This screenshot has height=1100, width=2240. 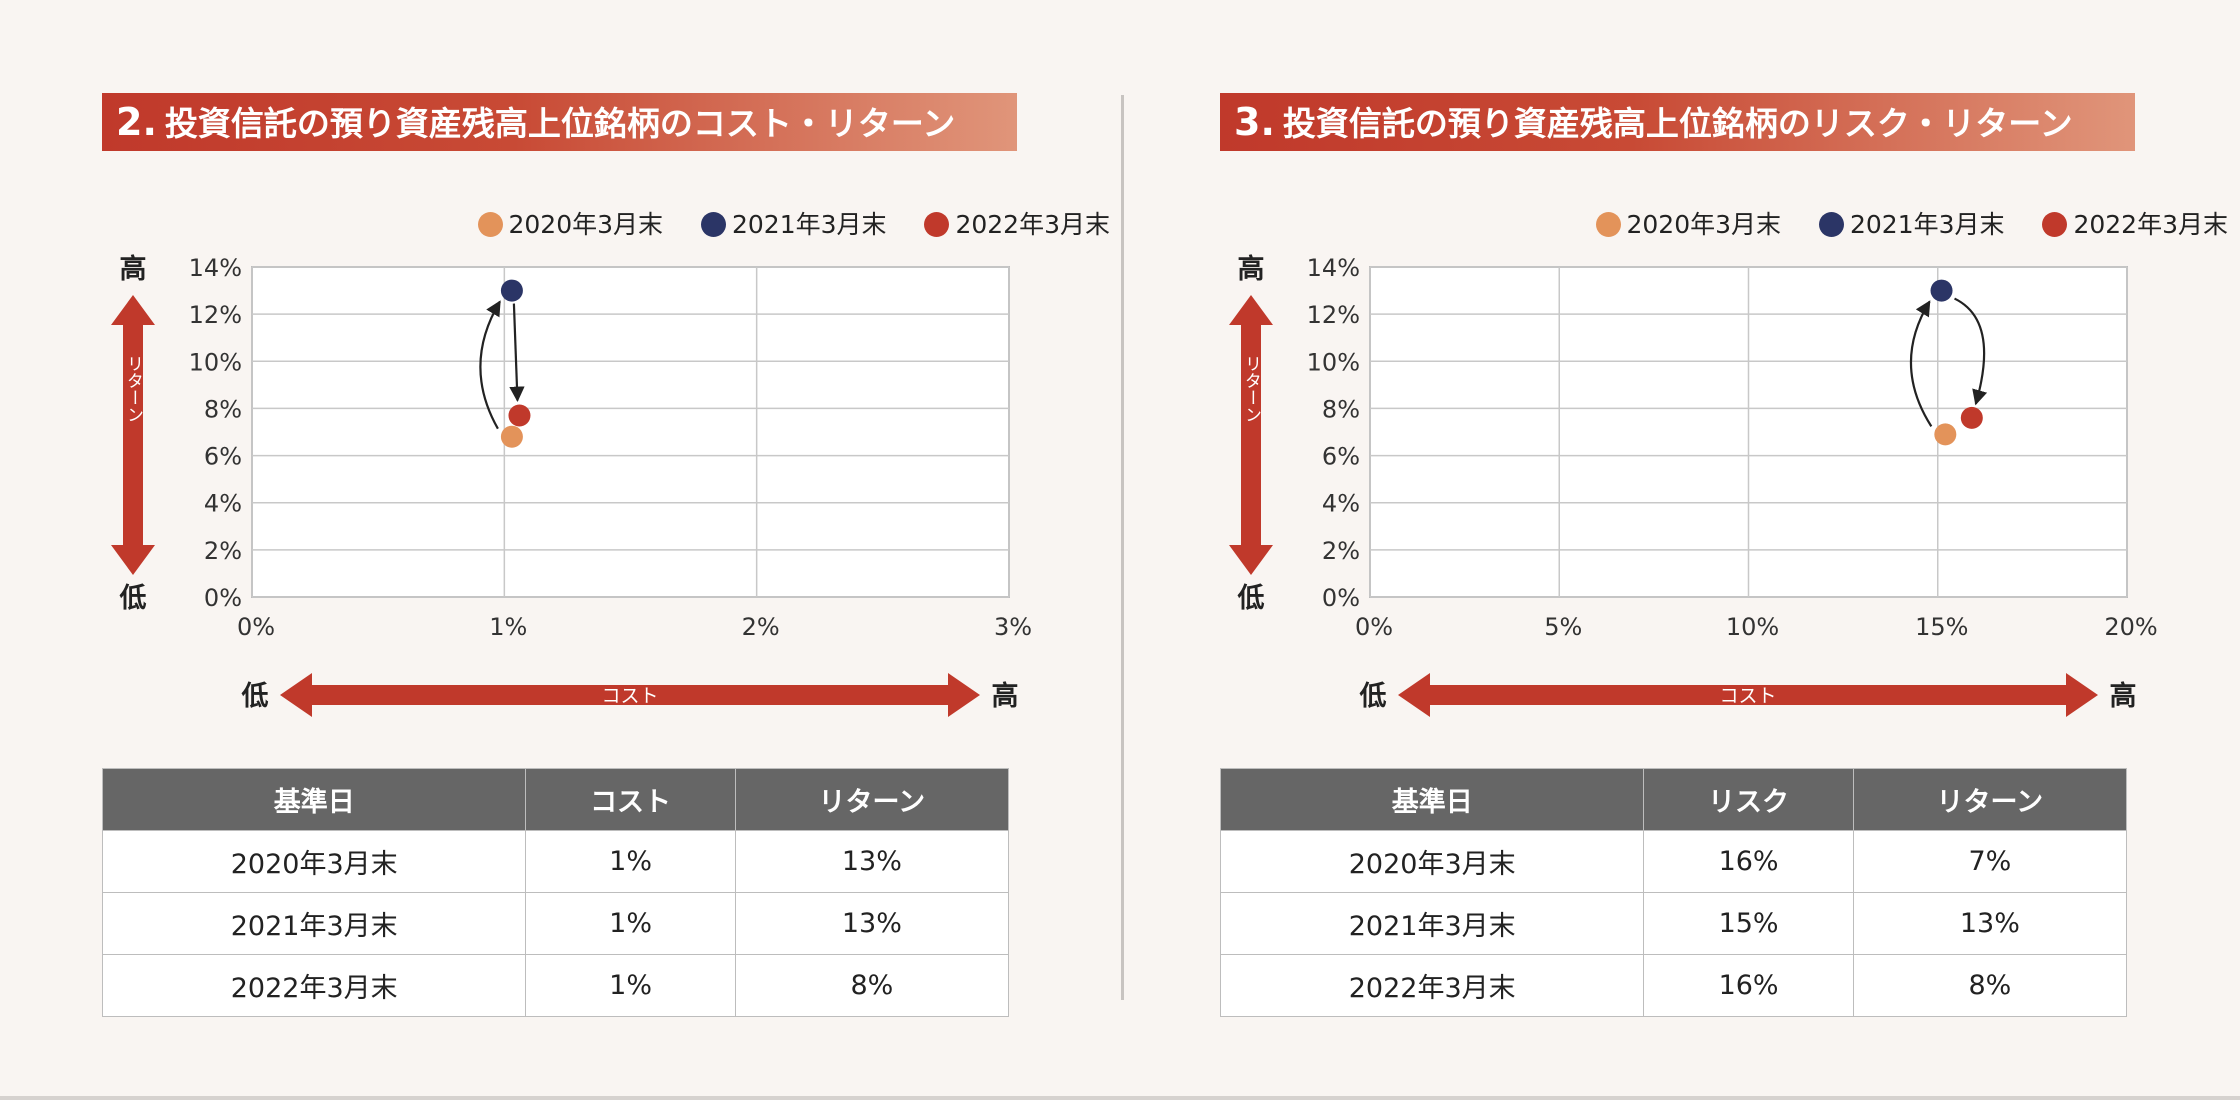 I want to click on x-tick-label: 15%, so click(x=1941, y=627).